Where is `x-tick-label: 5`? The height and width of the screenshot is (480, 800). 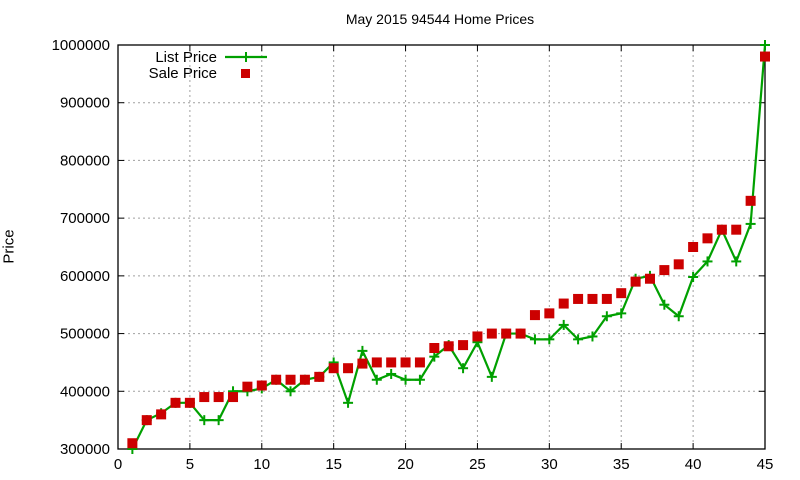
x-tick-label: 5 is located at coordinates (190, 464).